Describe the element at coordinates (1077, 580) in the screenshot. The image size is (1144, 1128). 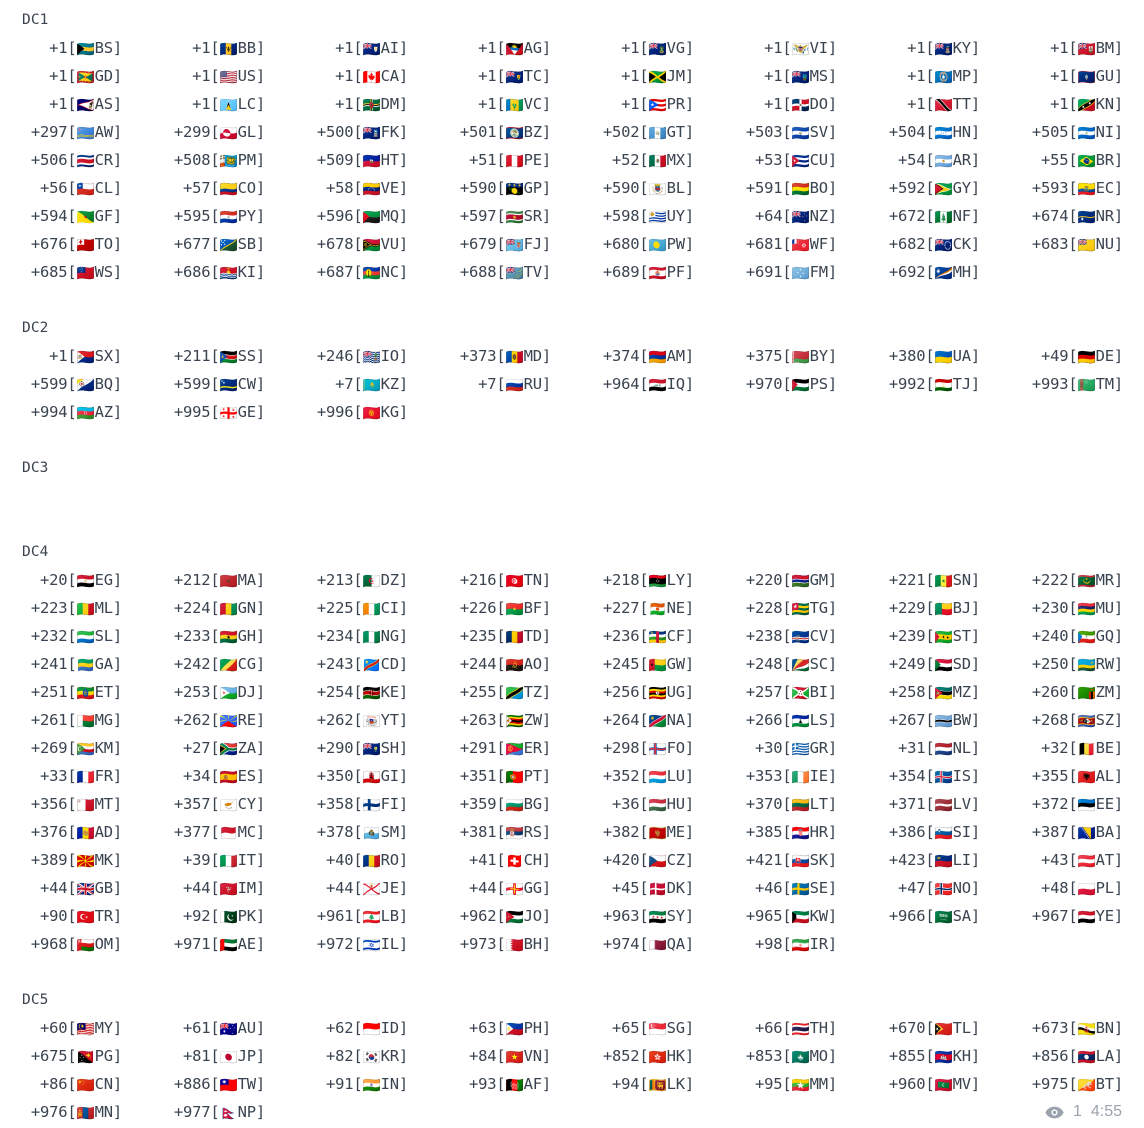
I see `country-code-entry: +222[🇲🇷MR]` at that location.